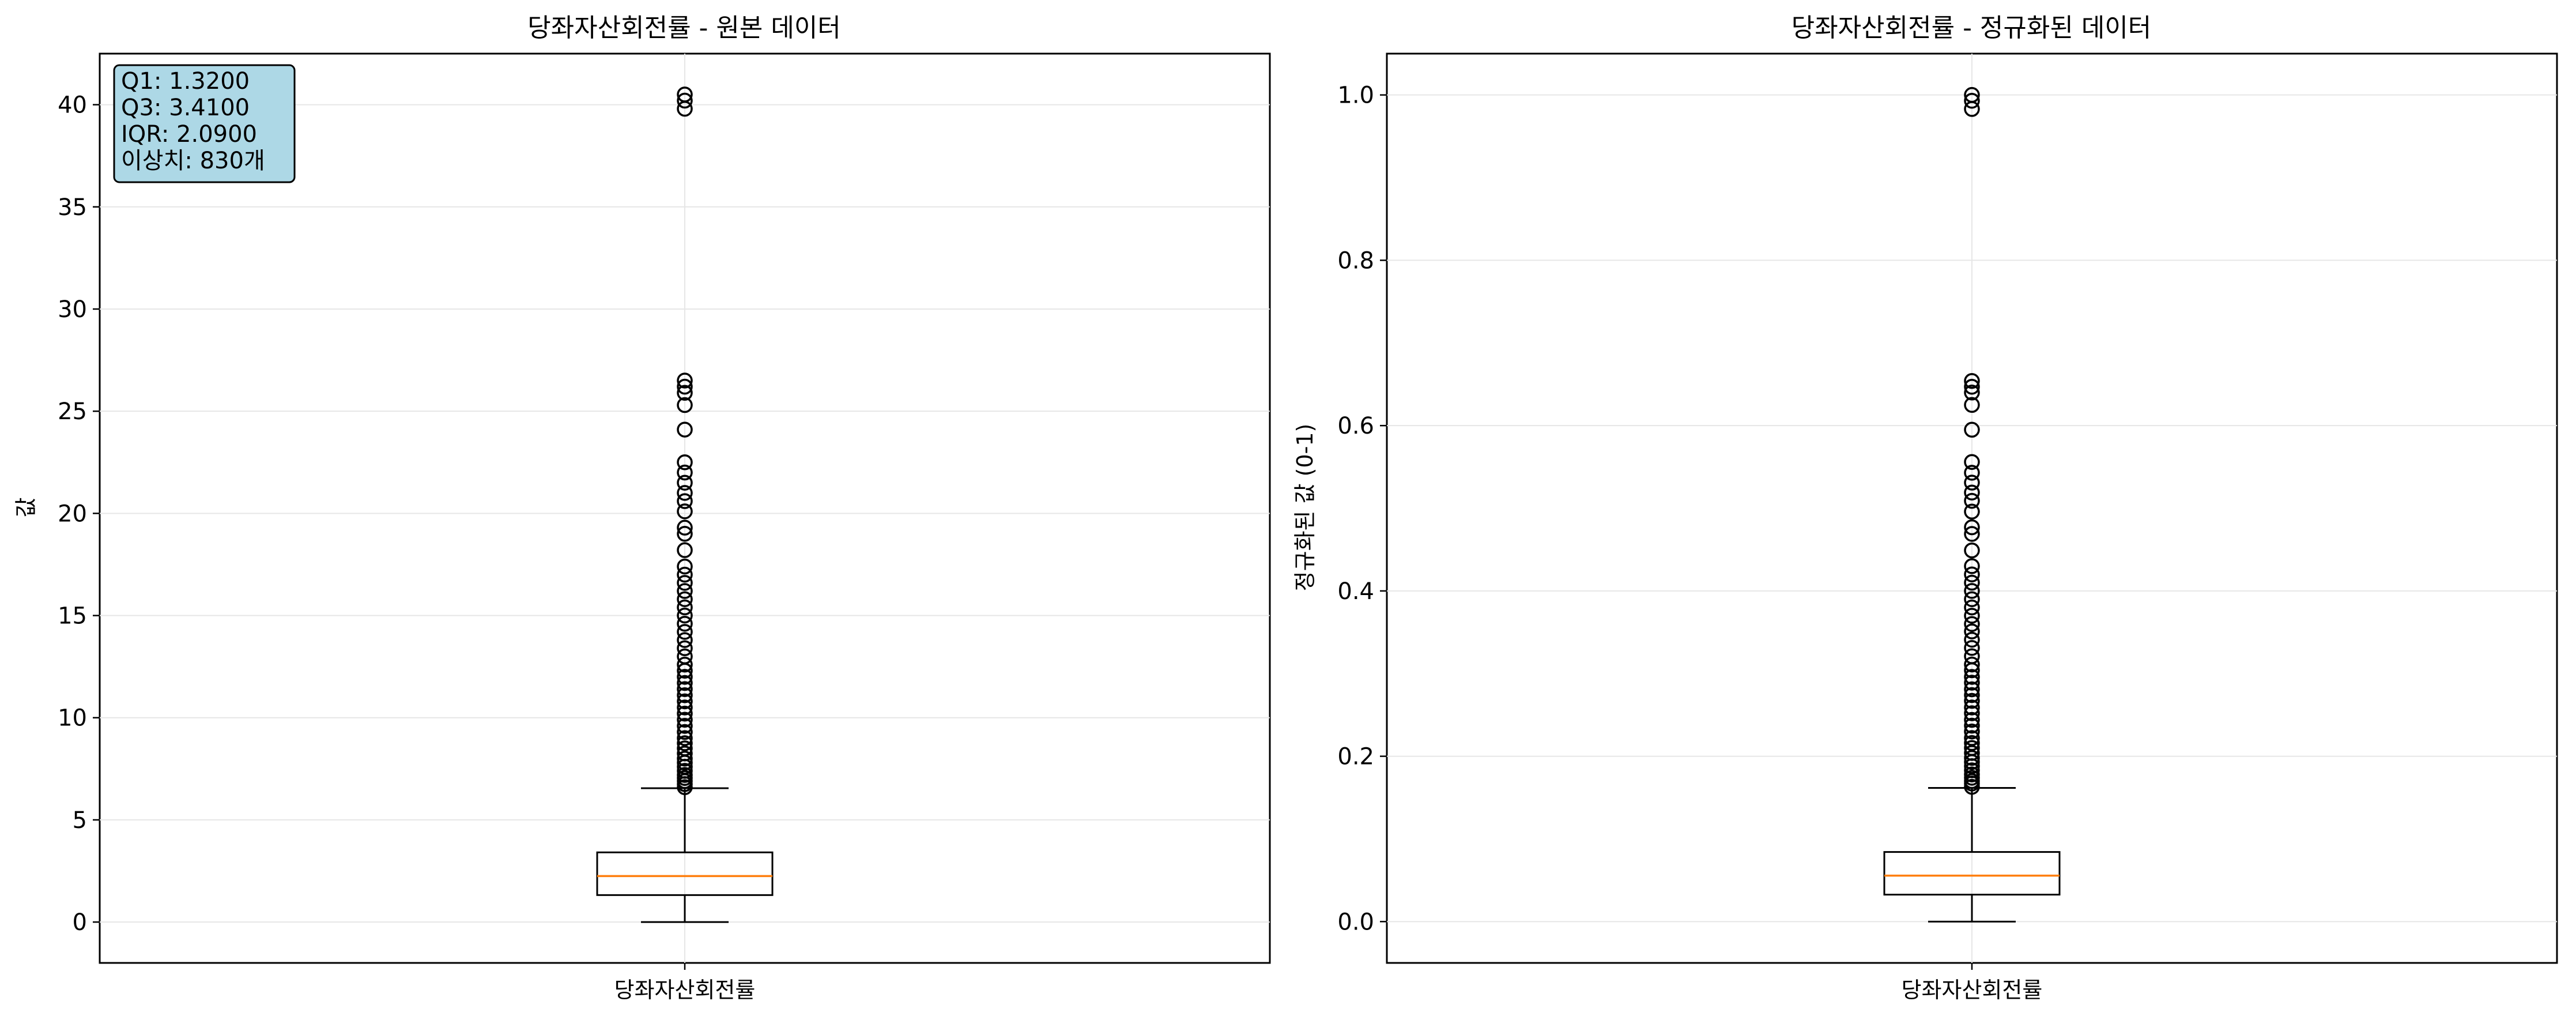 Image resolution: width=2576 pixels, height=1020 pixels. I want to click on y-tick-label: 25, so click(72, 411).